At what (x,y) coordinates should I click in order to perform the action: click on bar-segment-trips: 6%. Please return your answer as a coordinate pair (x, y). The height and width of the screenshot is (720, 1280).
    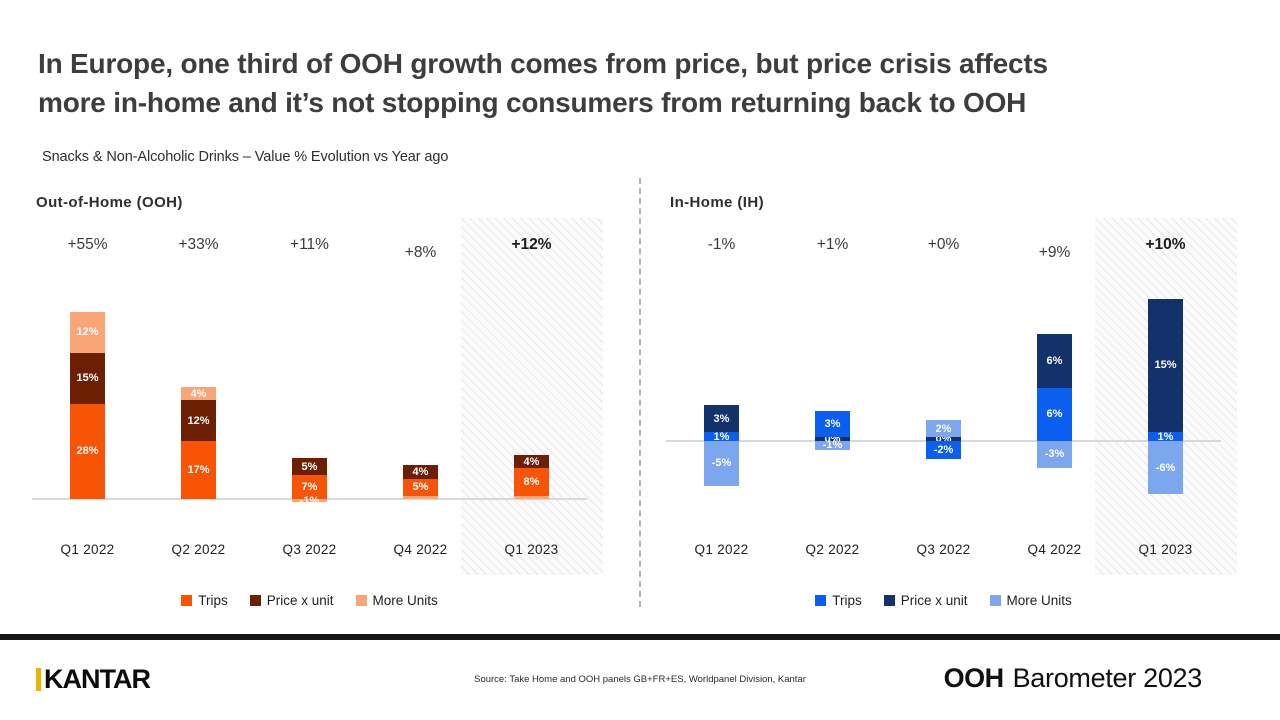
    Looking at the image, I should click on (1054, 414).